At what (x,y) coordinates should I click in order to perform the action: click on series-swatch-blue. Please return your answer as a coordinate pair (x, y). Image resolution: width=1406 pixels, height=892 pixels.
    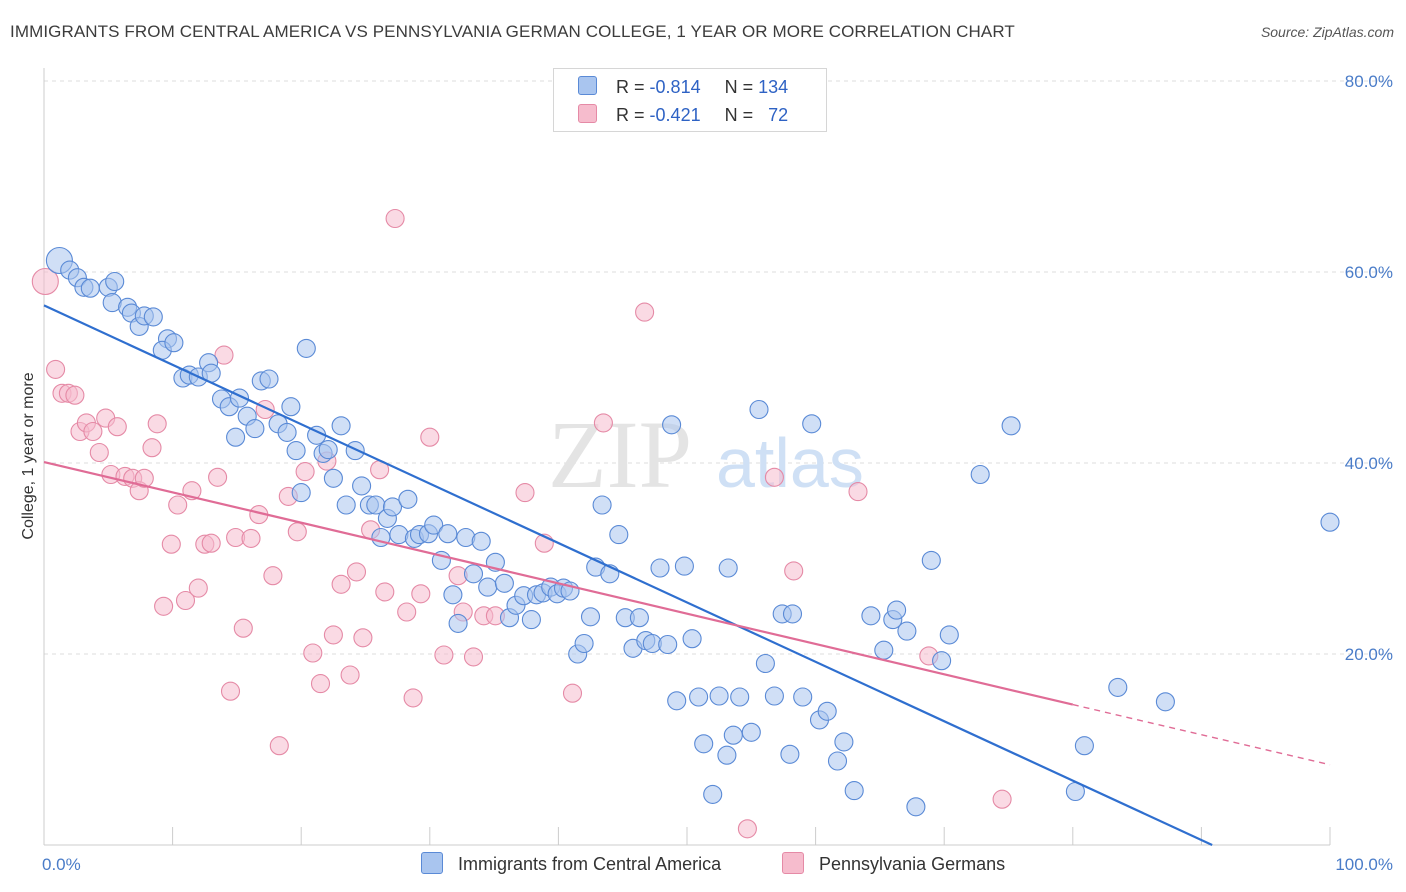
    Looking at the image, I should click on (432, 863).